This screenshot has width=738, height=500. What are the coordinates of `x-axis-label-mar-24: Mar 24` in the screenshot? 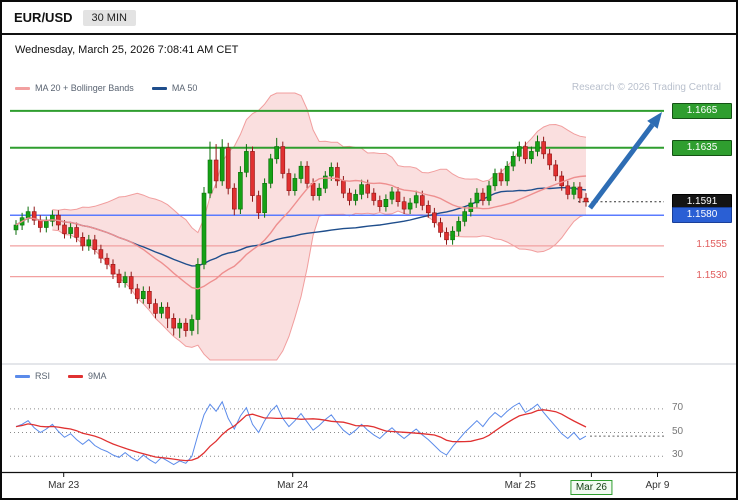 It's located at (293, 485).